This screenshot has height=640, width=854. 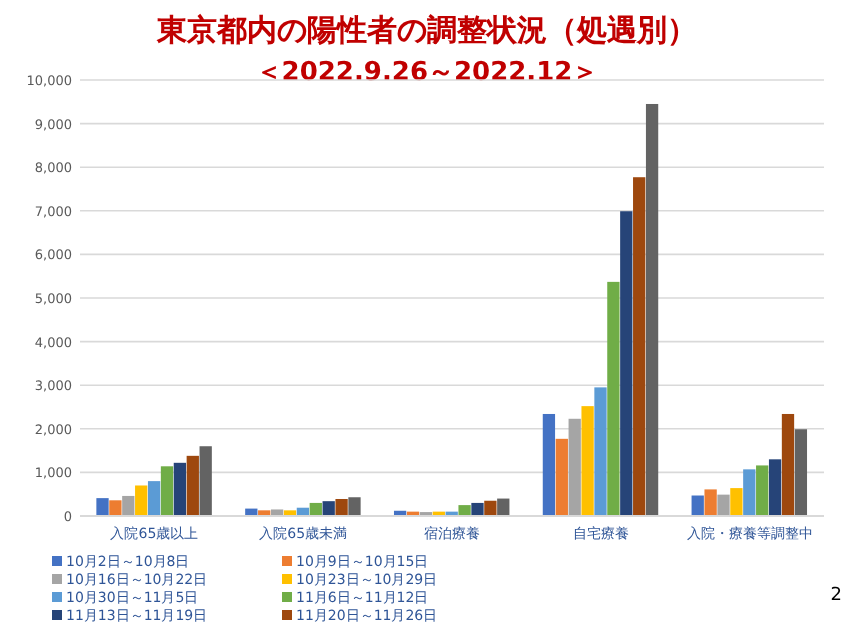 What do you see at coordinates (426, 30) in the screenshot?
I see `chart-title: 東京都内の陽性者の調整状況（処遇別）` at bounding box center [426, 30].